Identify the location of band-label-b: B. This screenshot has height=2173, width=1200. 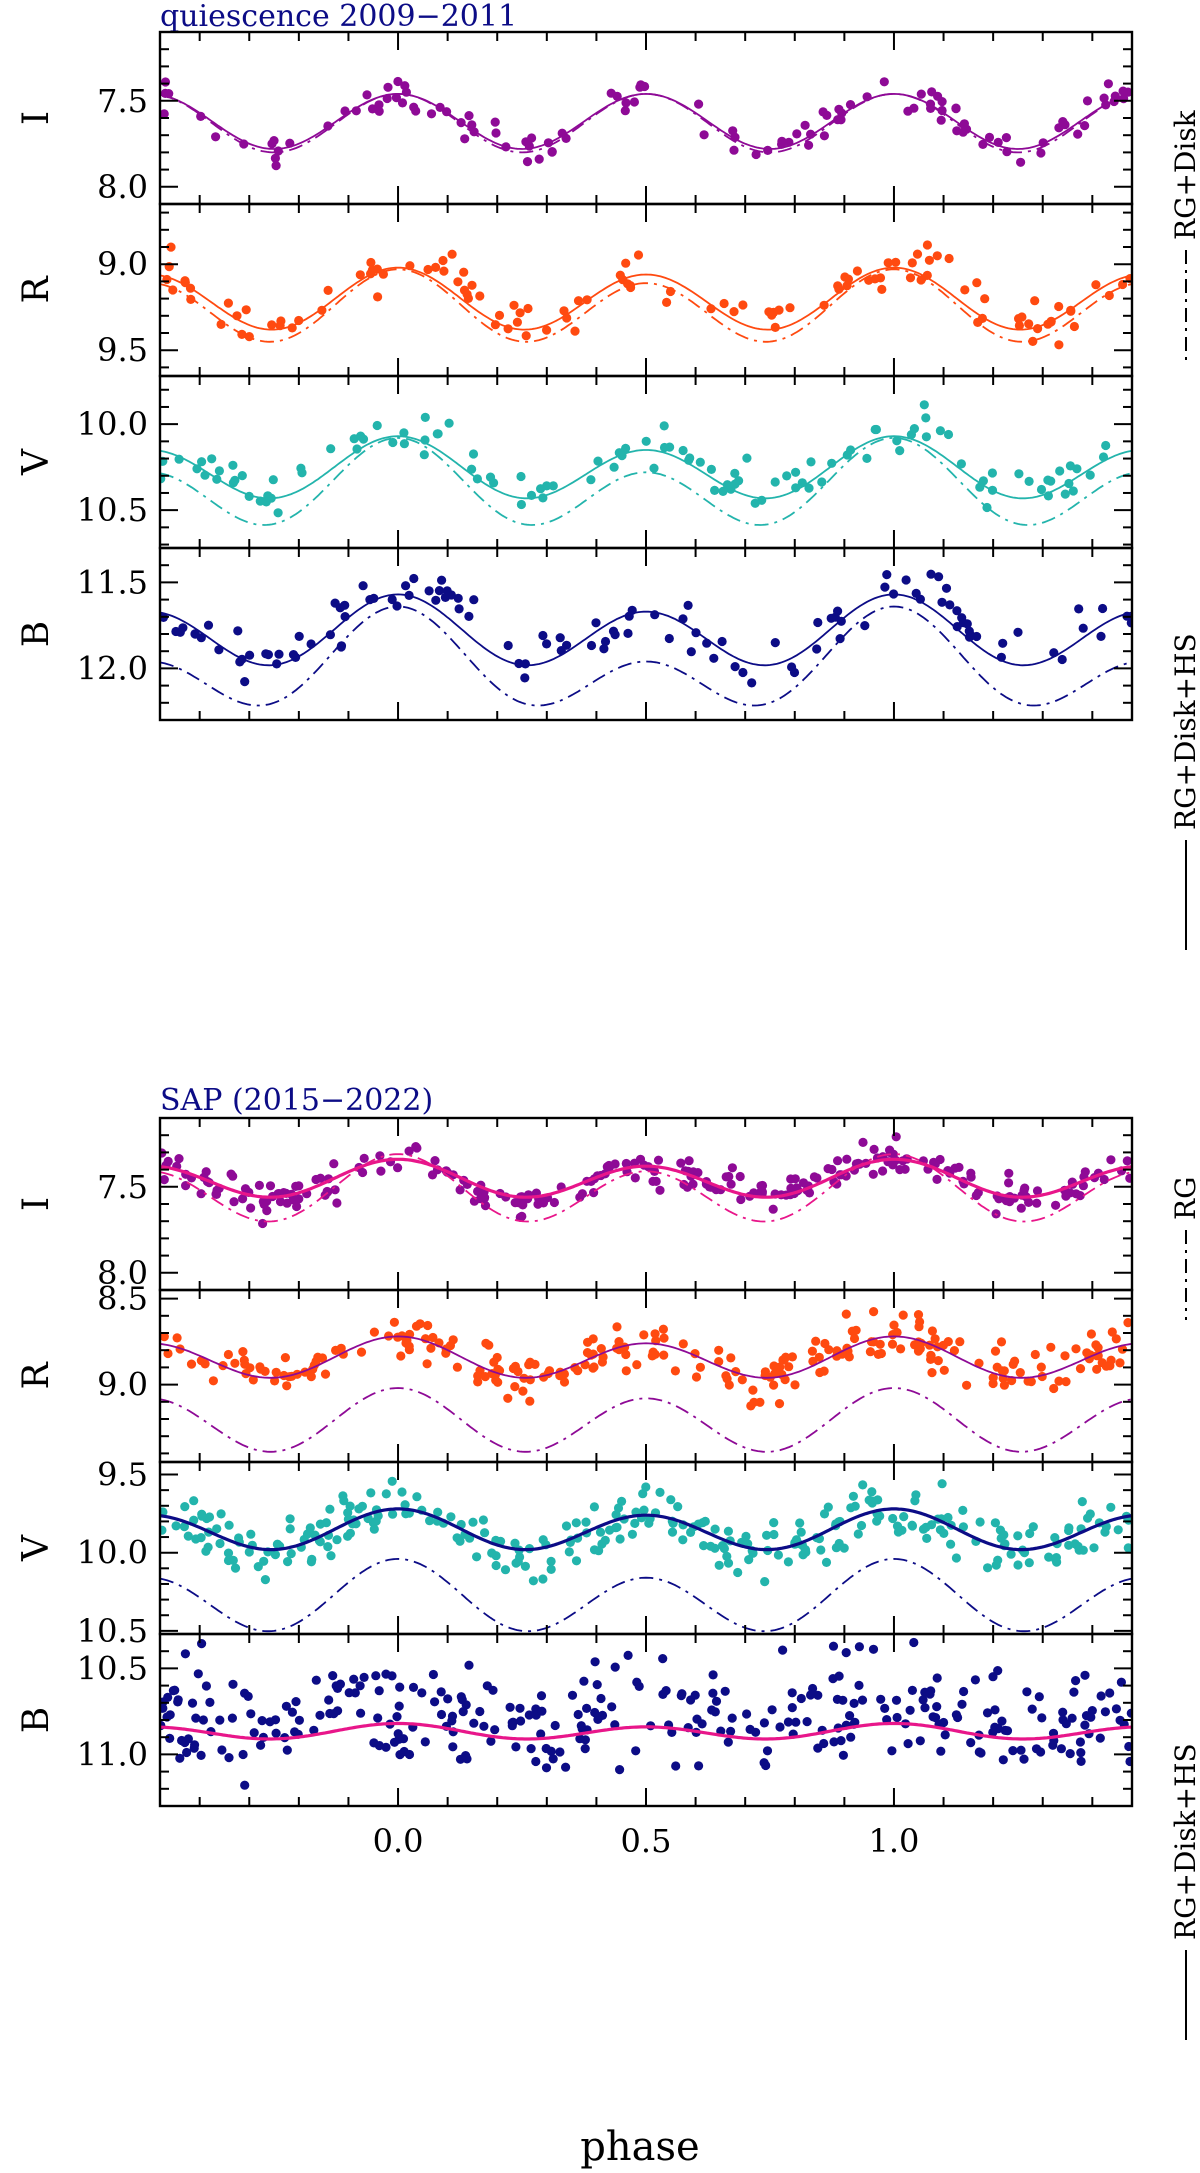
(36, 1720).